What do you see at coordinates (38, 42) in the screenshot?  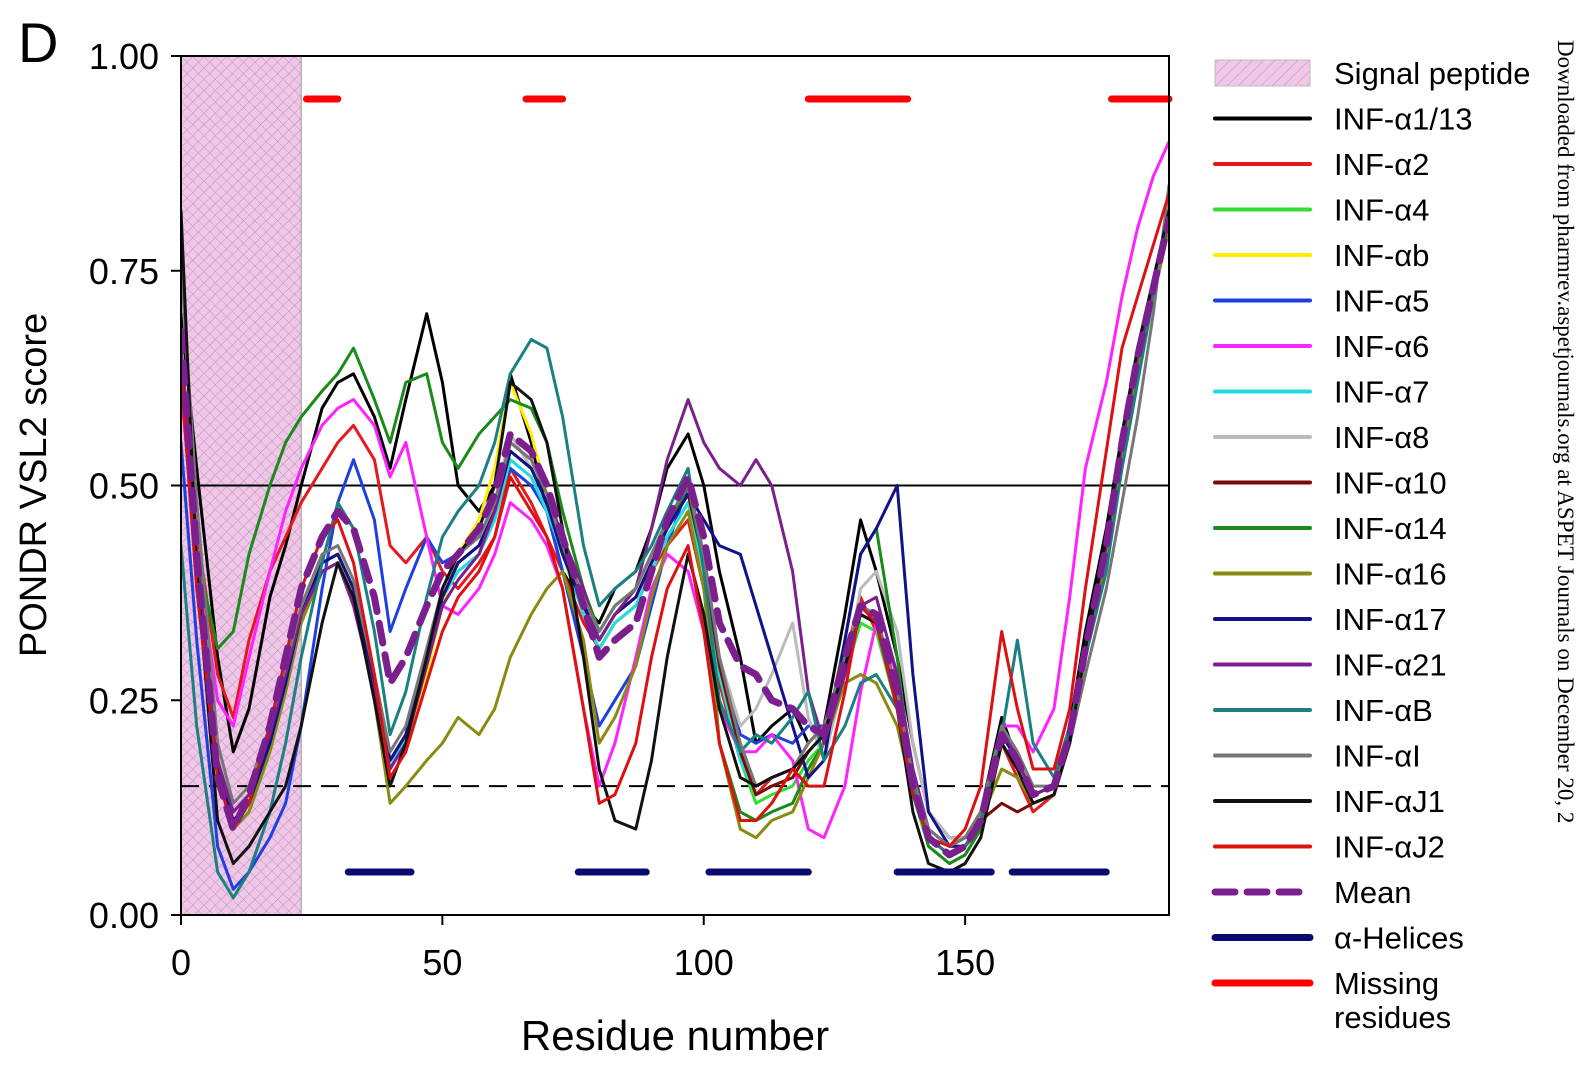 I see `panel-label: D` at bounding box center [38, 42].